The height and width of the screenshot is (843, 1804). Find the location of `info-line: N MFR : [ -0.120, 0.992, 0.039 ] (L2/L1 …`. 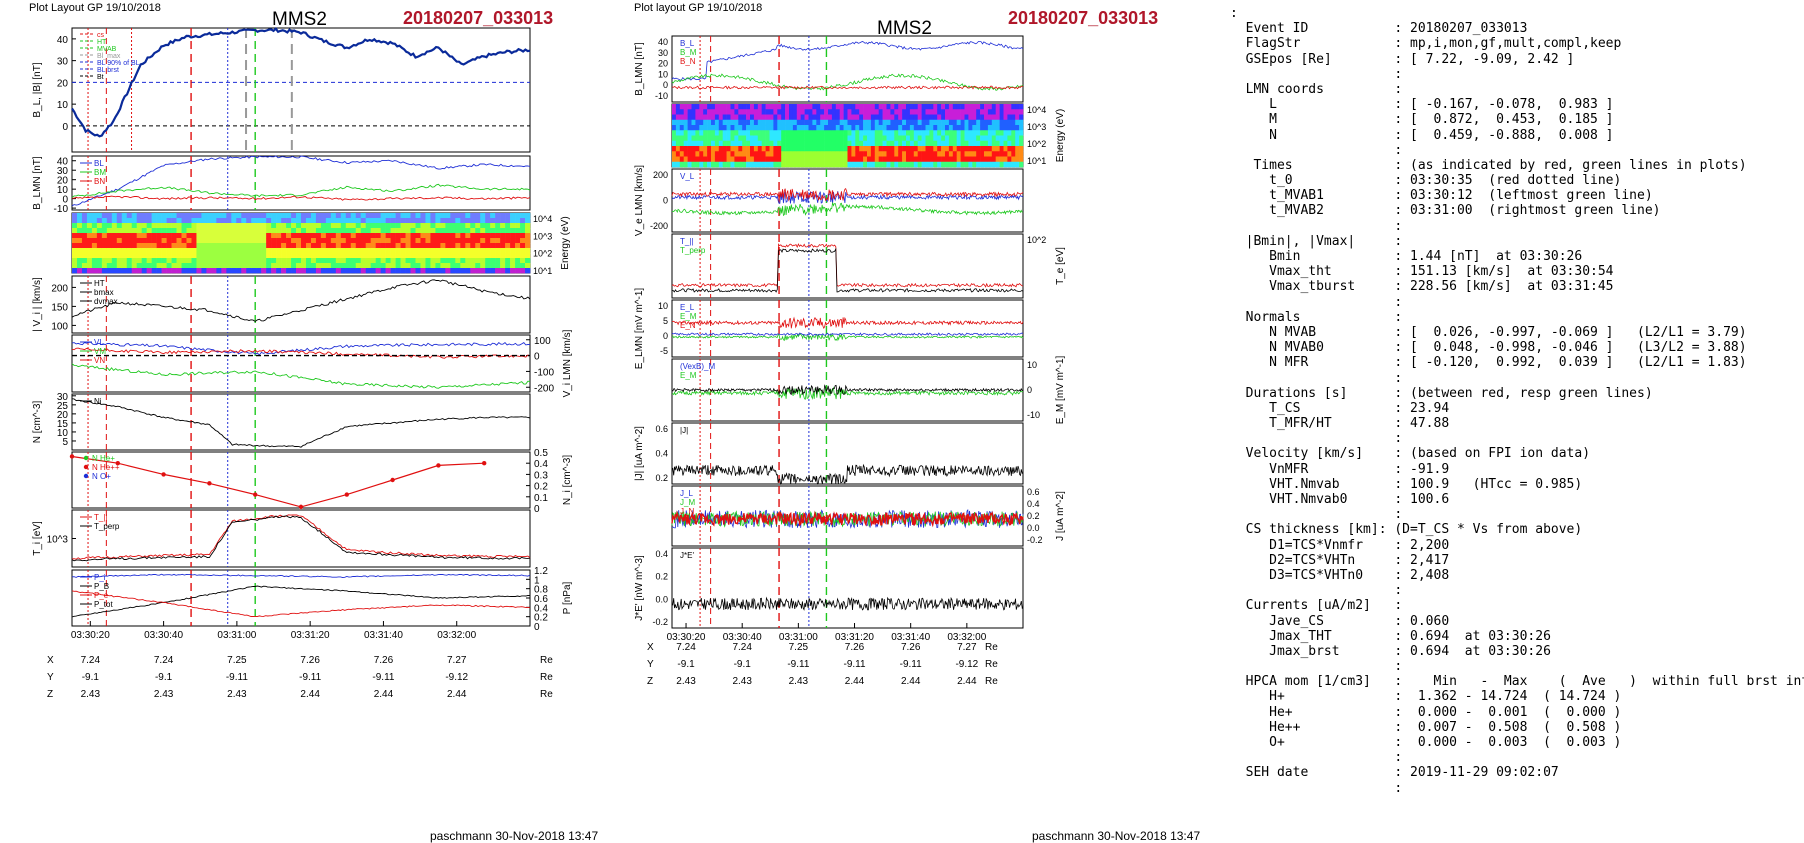

info-line: N MFR : [ -0.120, 0.992, 0.039 ] (L2/L1 … is located at coordinates (1488, 363).